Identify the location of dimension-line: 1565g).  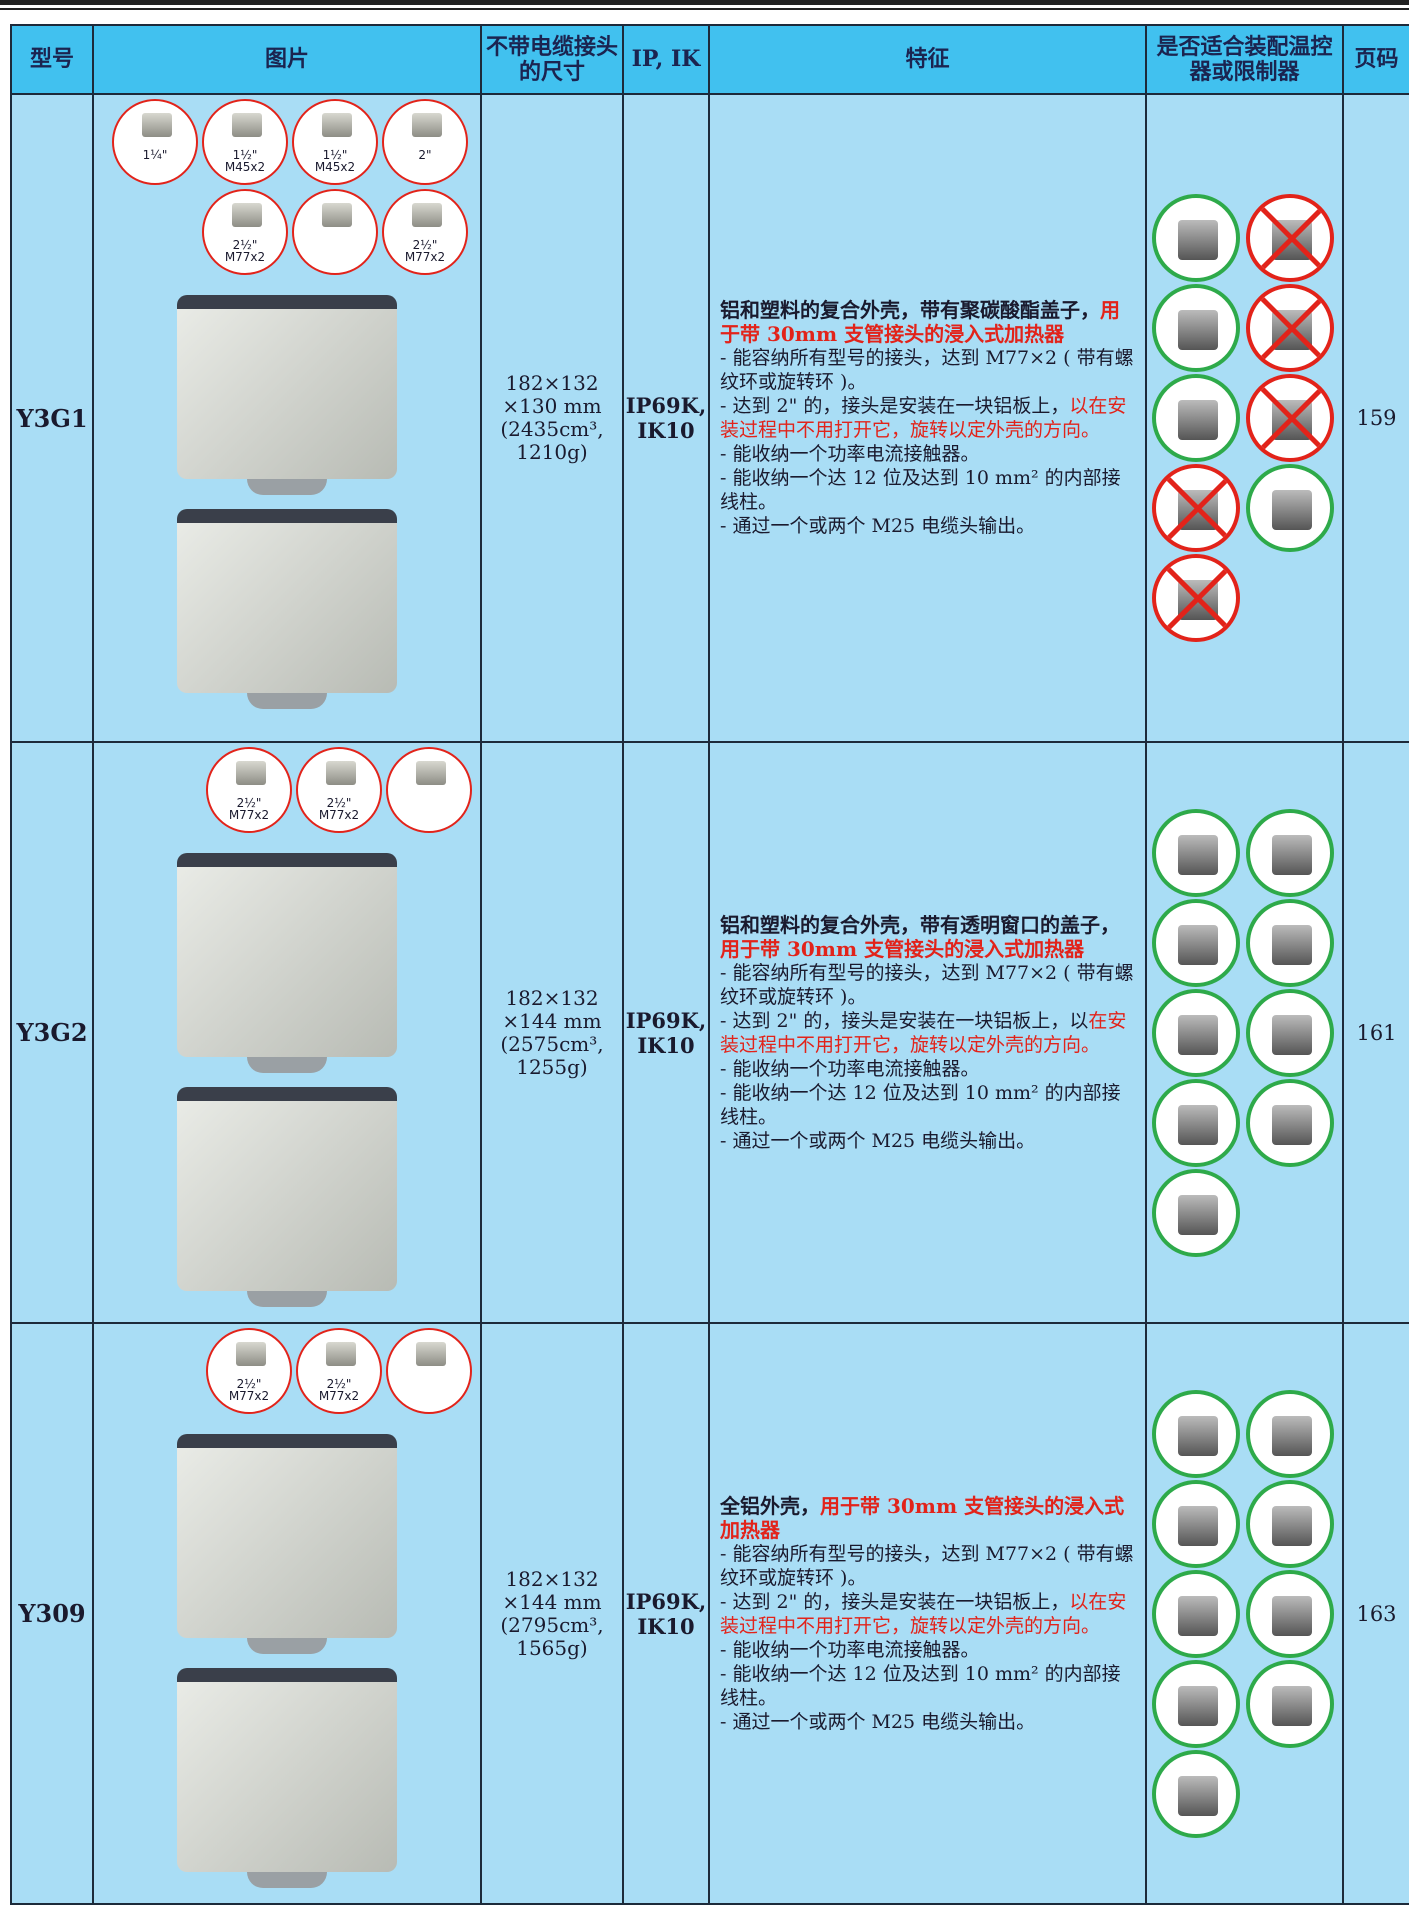
(552, 1647).